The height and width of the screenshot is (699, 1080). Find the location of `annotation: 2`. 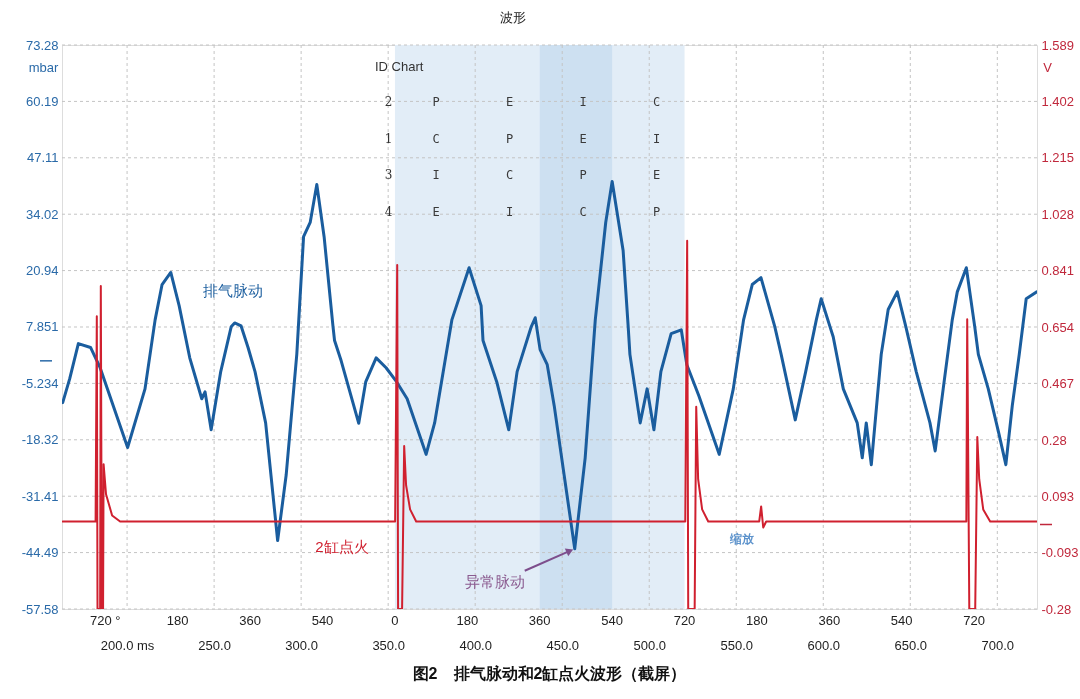

annotation: 2 is located at coordinates (388, 102).